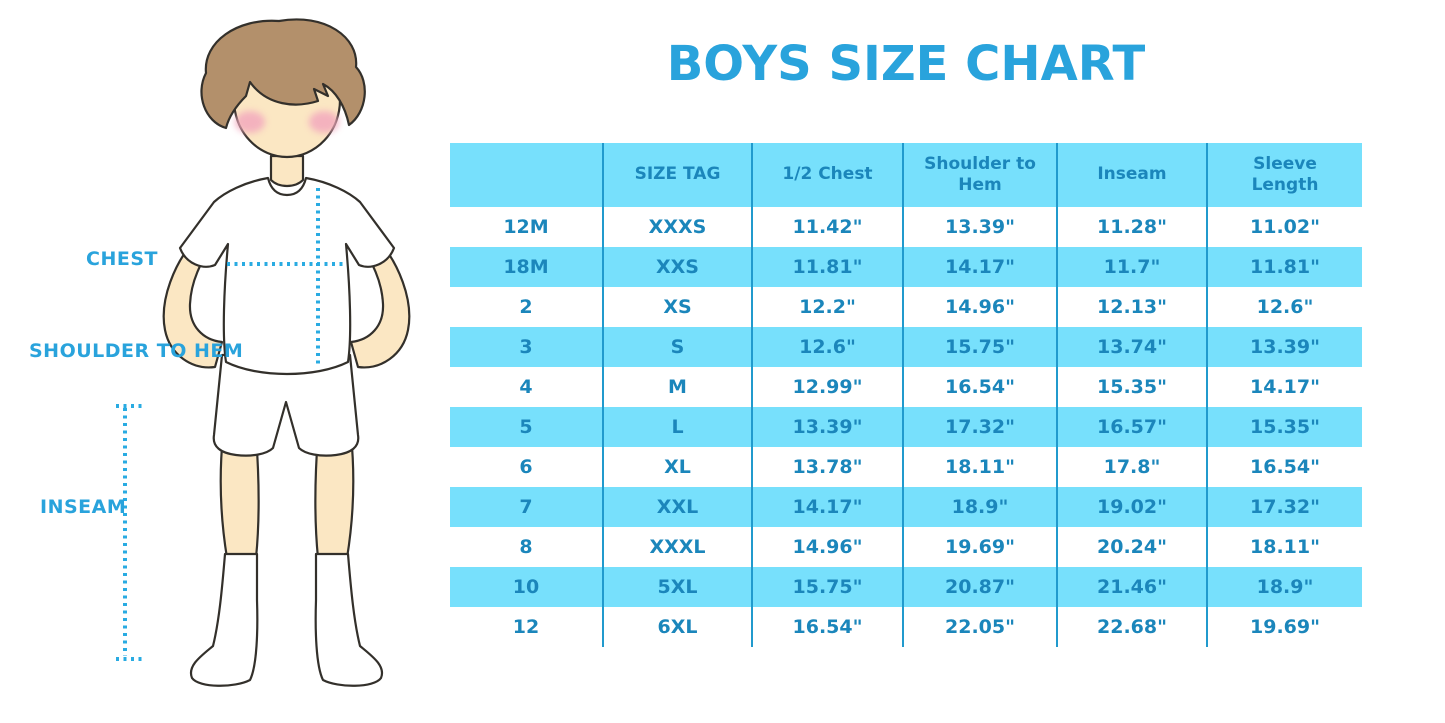 The height and width of the screenshot is (723, 1445). What do you see at coordinates (677, 227) in the screenshot?
I see `table-cell: XXXS` at bounding box center [677, 227].